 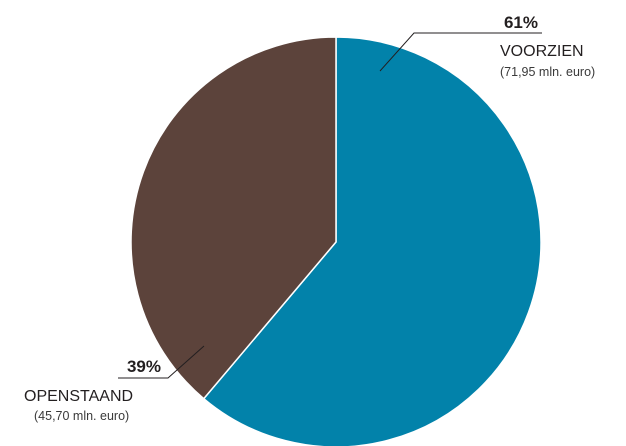 I want to click on openstaand-amount-label: (45,70 mln. euro), so click(x=81, y=416).